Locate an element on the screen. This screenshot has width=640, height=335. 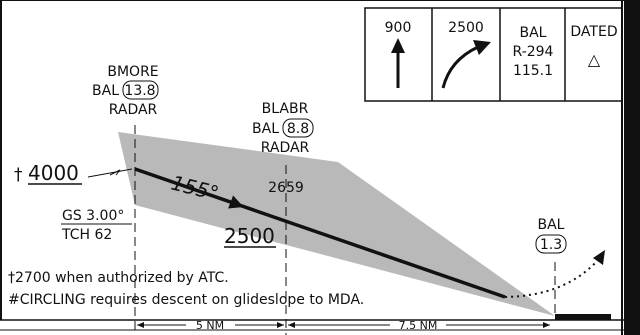
initial-altitude-zigzag is located at coordinates (115, 172).